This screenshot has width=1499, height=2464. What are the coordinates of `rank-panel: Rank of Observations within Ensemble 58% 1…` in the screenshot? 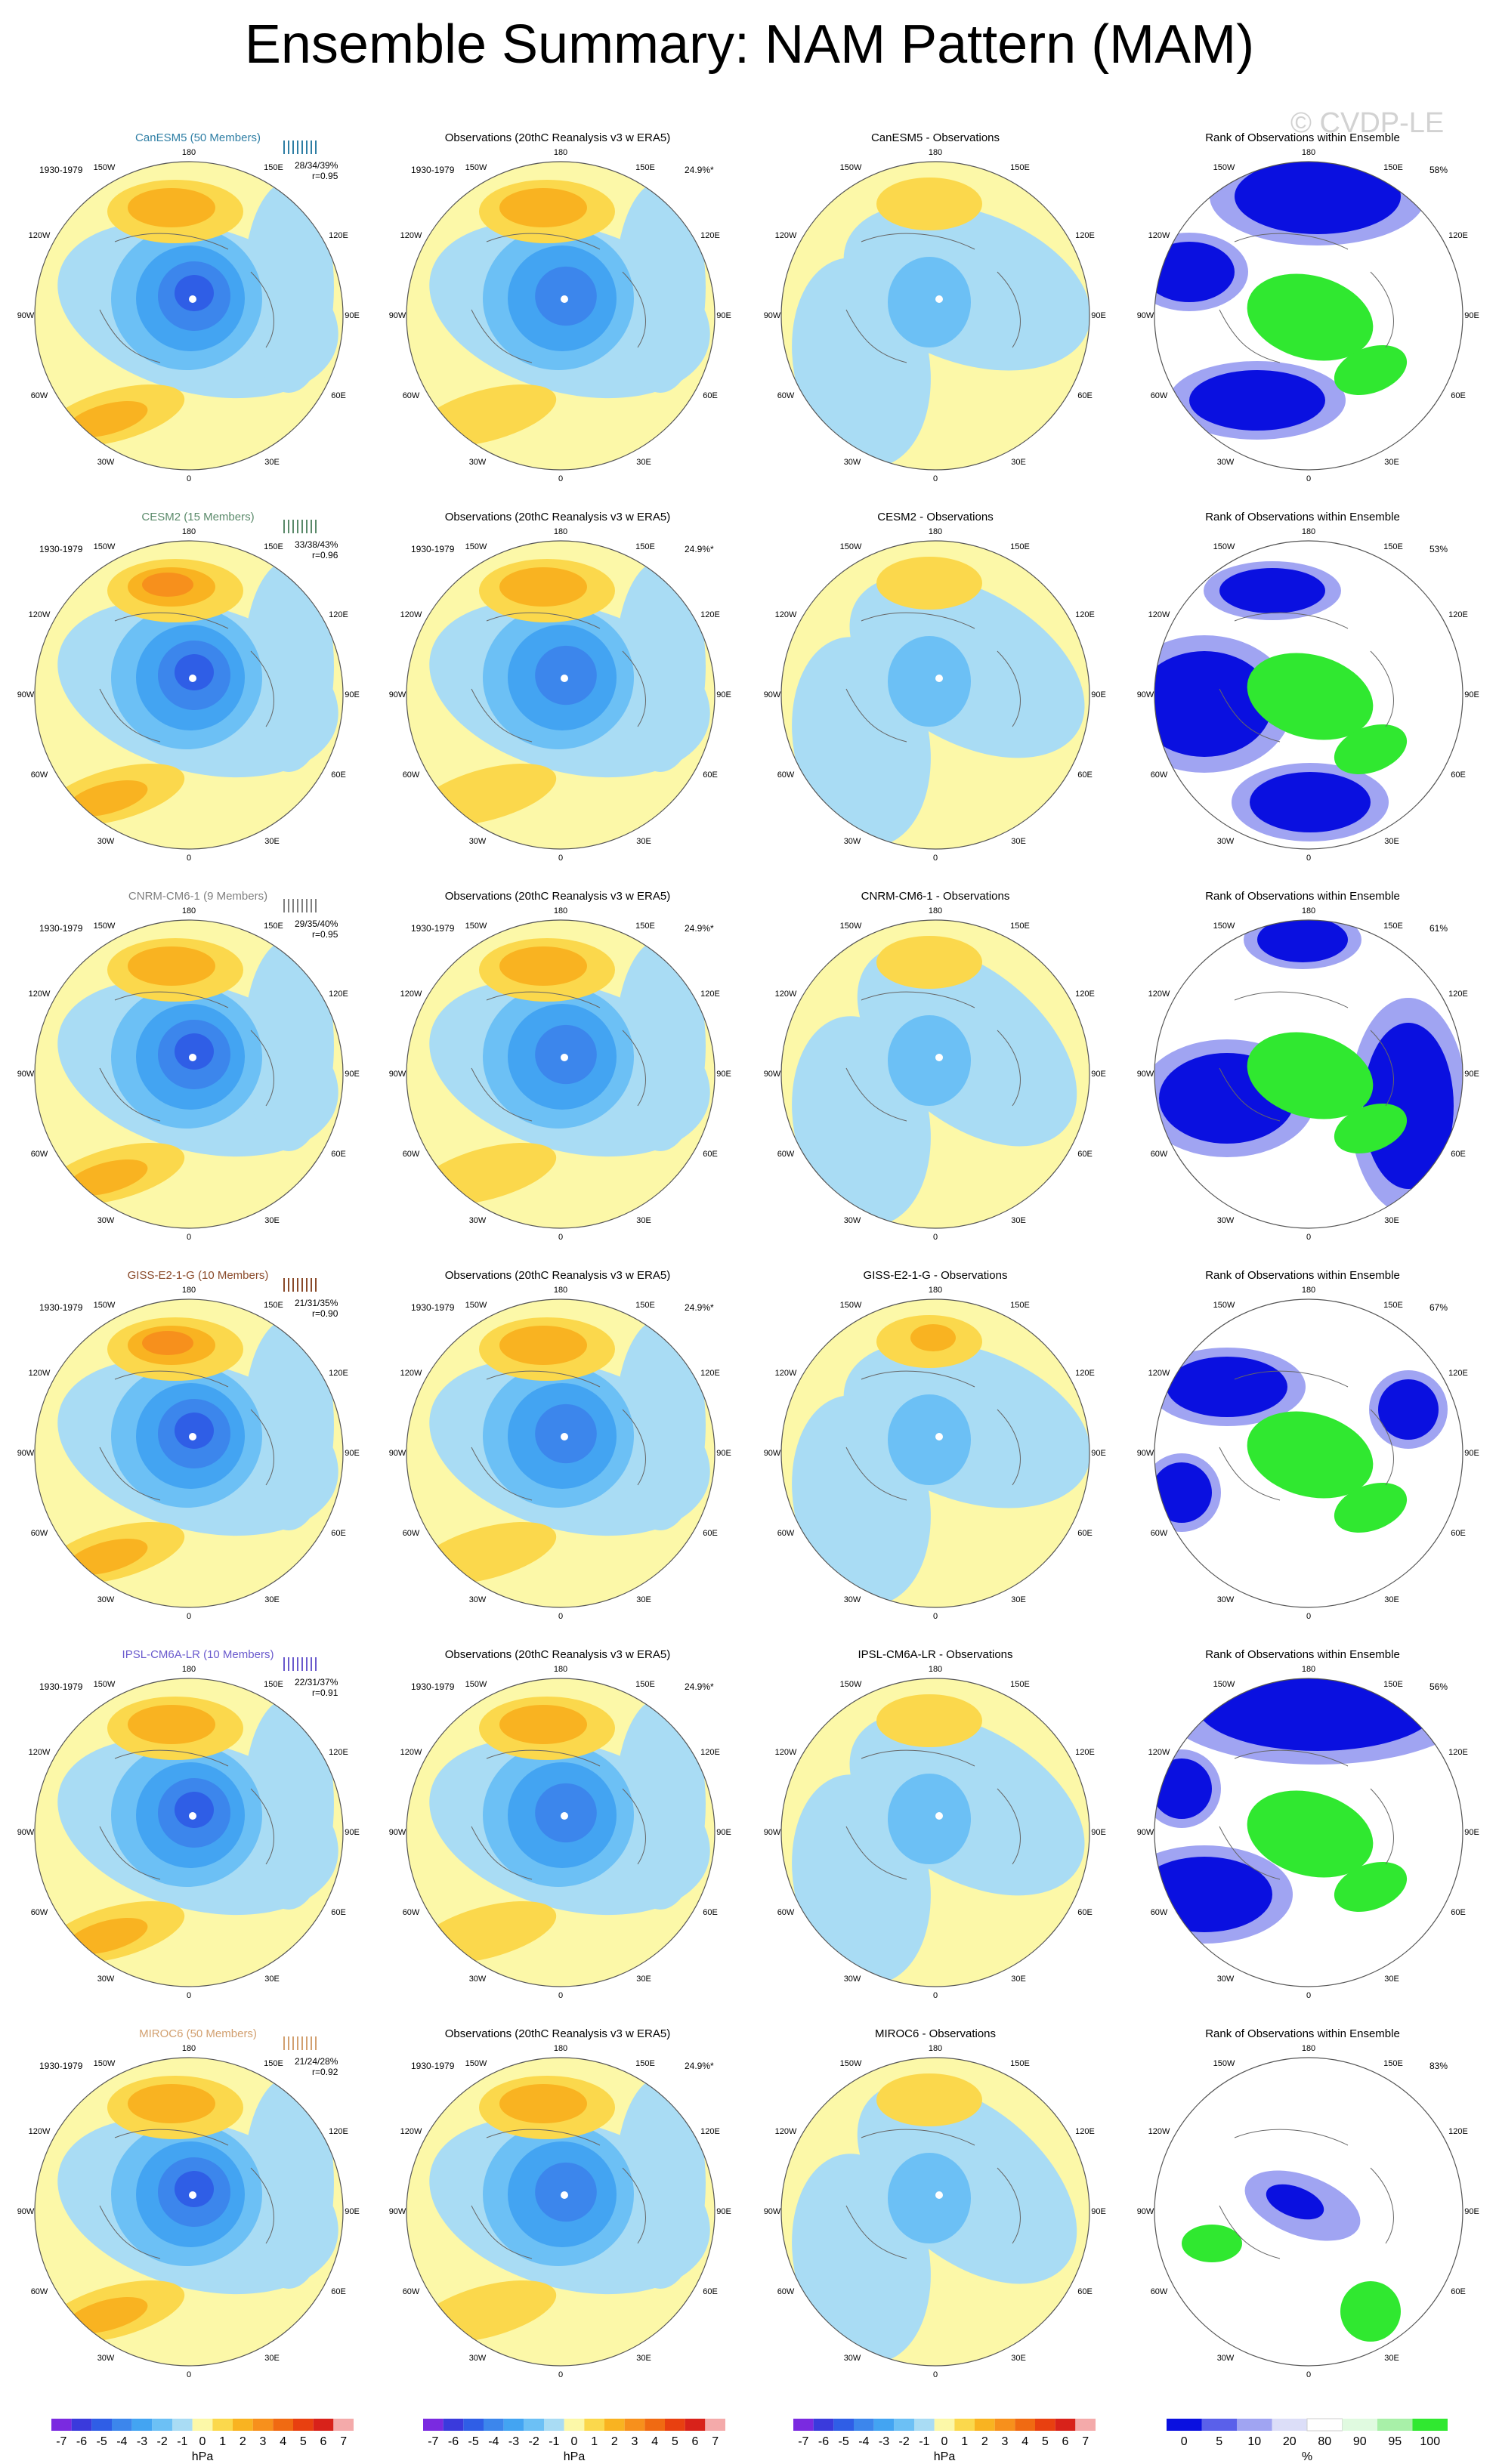 It's located at (1308, 311).